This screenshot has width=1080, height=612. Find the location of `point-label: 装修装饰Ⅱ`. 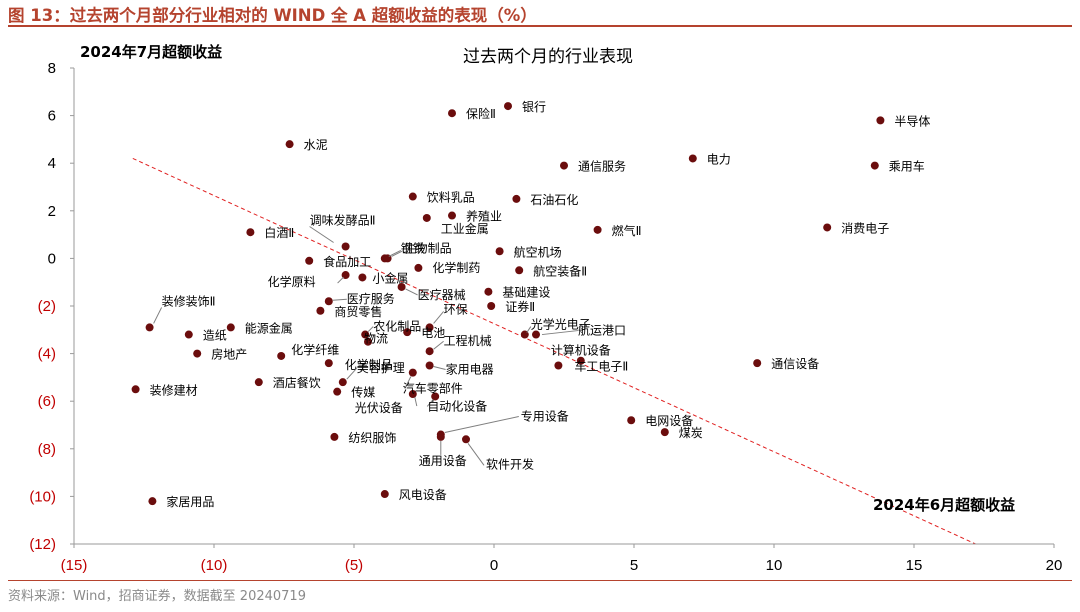

point-label: 装修装饰Ⅱ is located at coordinates (189, 300).